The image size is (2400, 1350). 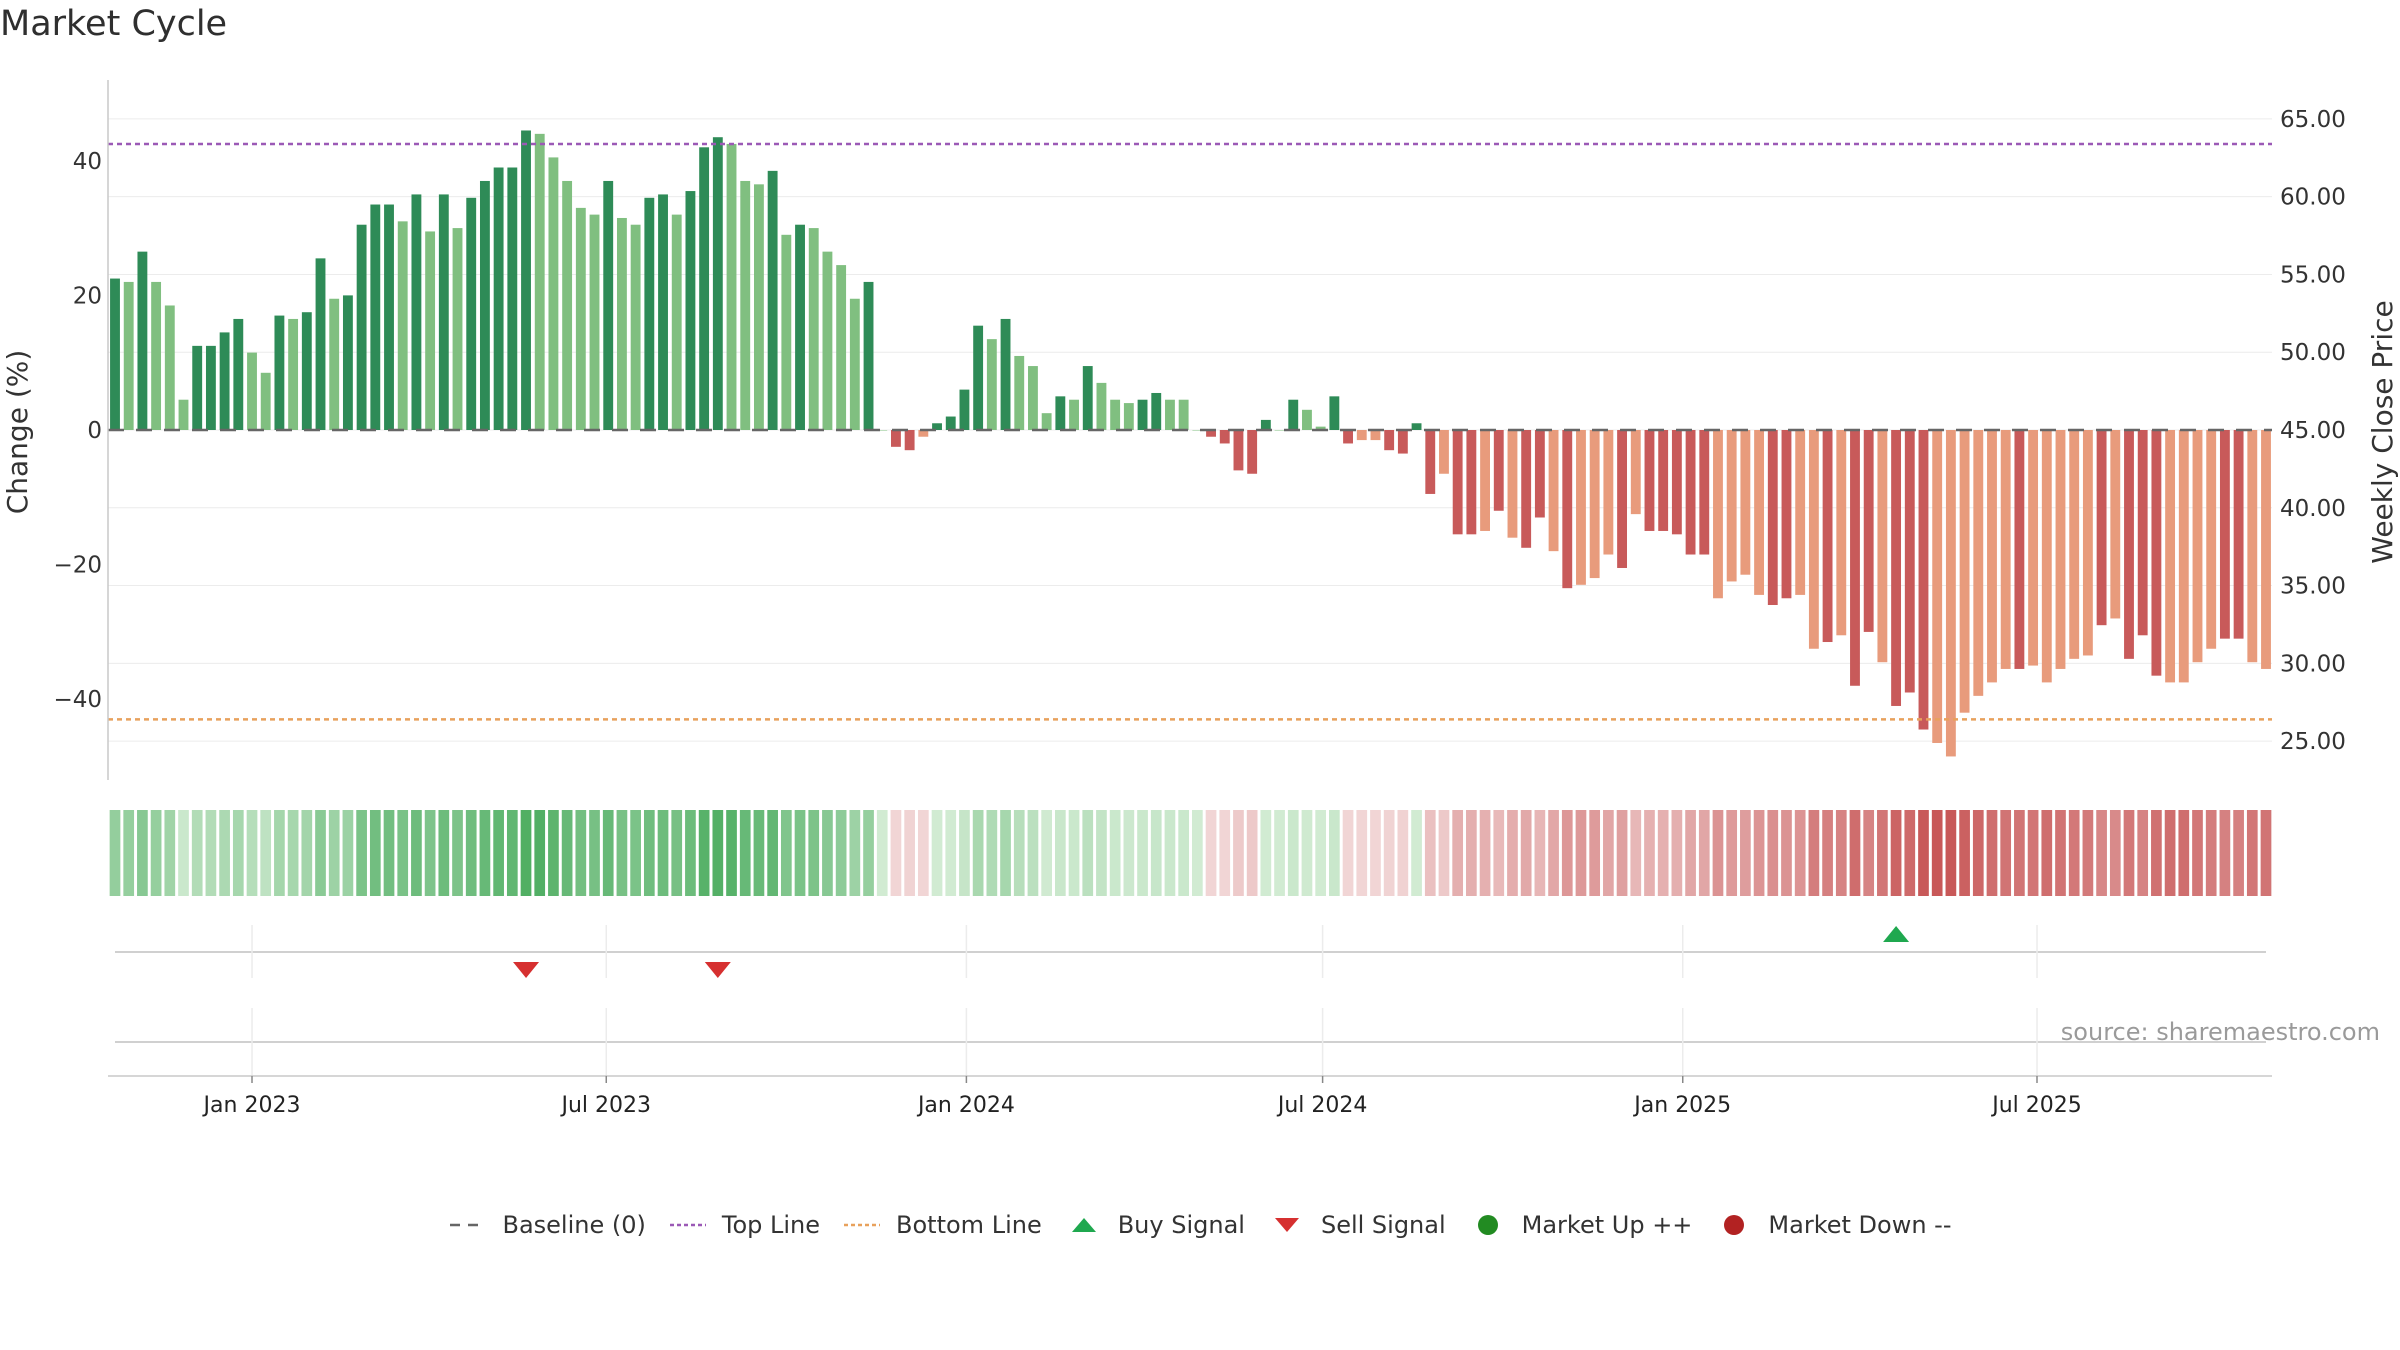 I want to click on legend-label: Top Line, so click(x=771, y=1225).